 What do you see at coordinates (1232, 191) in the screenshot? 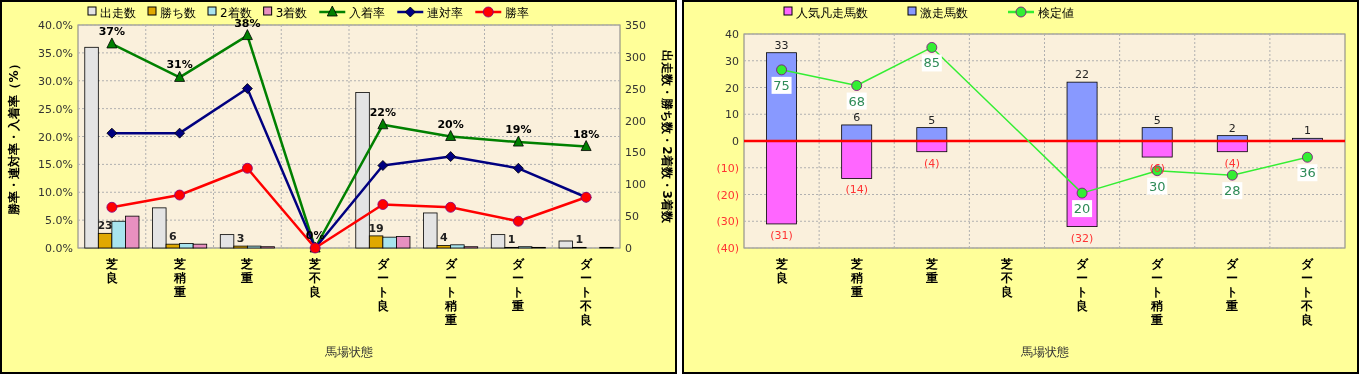
I see `data-label: 28` at bounding box center [1232, 191].